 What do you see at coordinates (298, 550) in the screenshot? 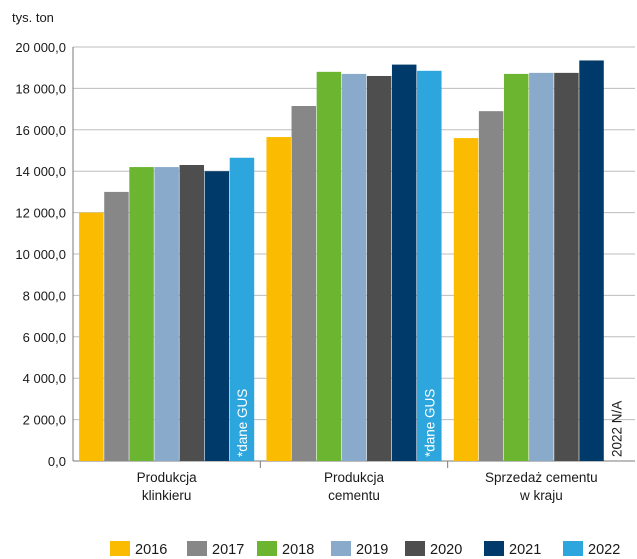
I see `legend-label: 2018` at bounding box center [298, 550].